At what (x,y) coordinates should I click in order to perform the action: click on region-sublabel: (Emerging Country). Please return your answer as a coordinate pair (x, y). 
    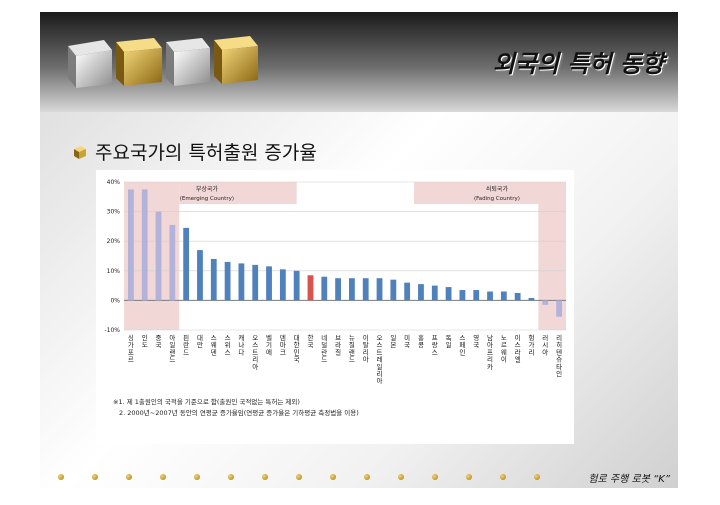
    Looking at the image, I should click on (207, 199).